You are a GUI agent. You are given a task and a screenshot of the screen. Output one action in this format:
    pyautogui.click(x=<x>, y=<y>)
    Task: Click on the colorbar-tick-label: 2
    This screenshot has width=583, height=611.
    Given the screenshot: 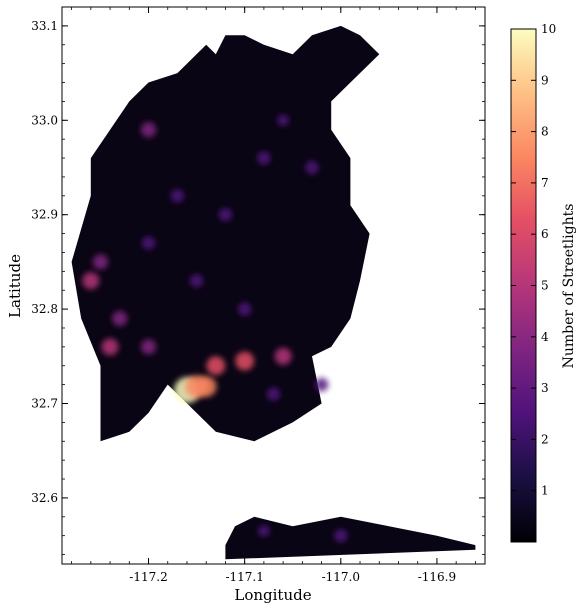 What is the action you would take?
    pyautogui.click(x=545, y=439)
    